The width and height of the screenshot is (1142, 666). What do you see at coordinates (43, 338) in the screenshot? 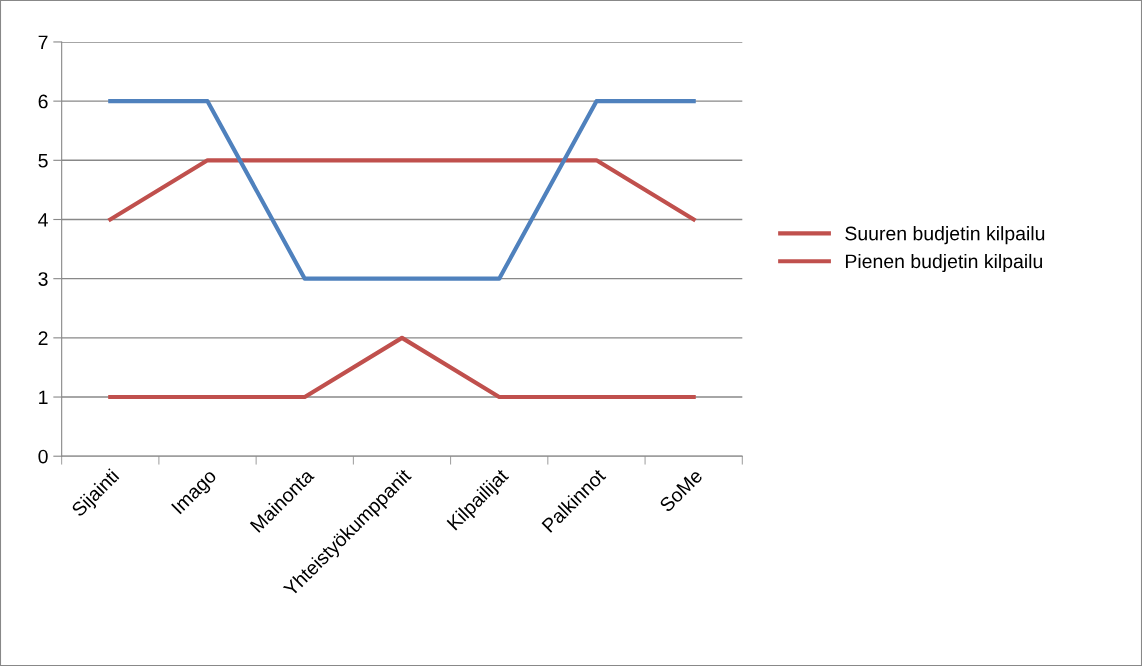
I see `y-tick-label: 2` at bounding box center [43, 338].